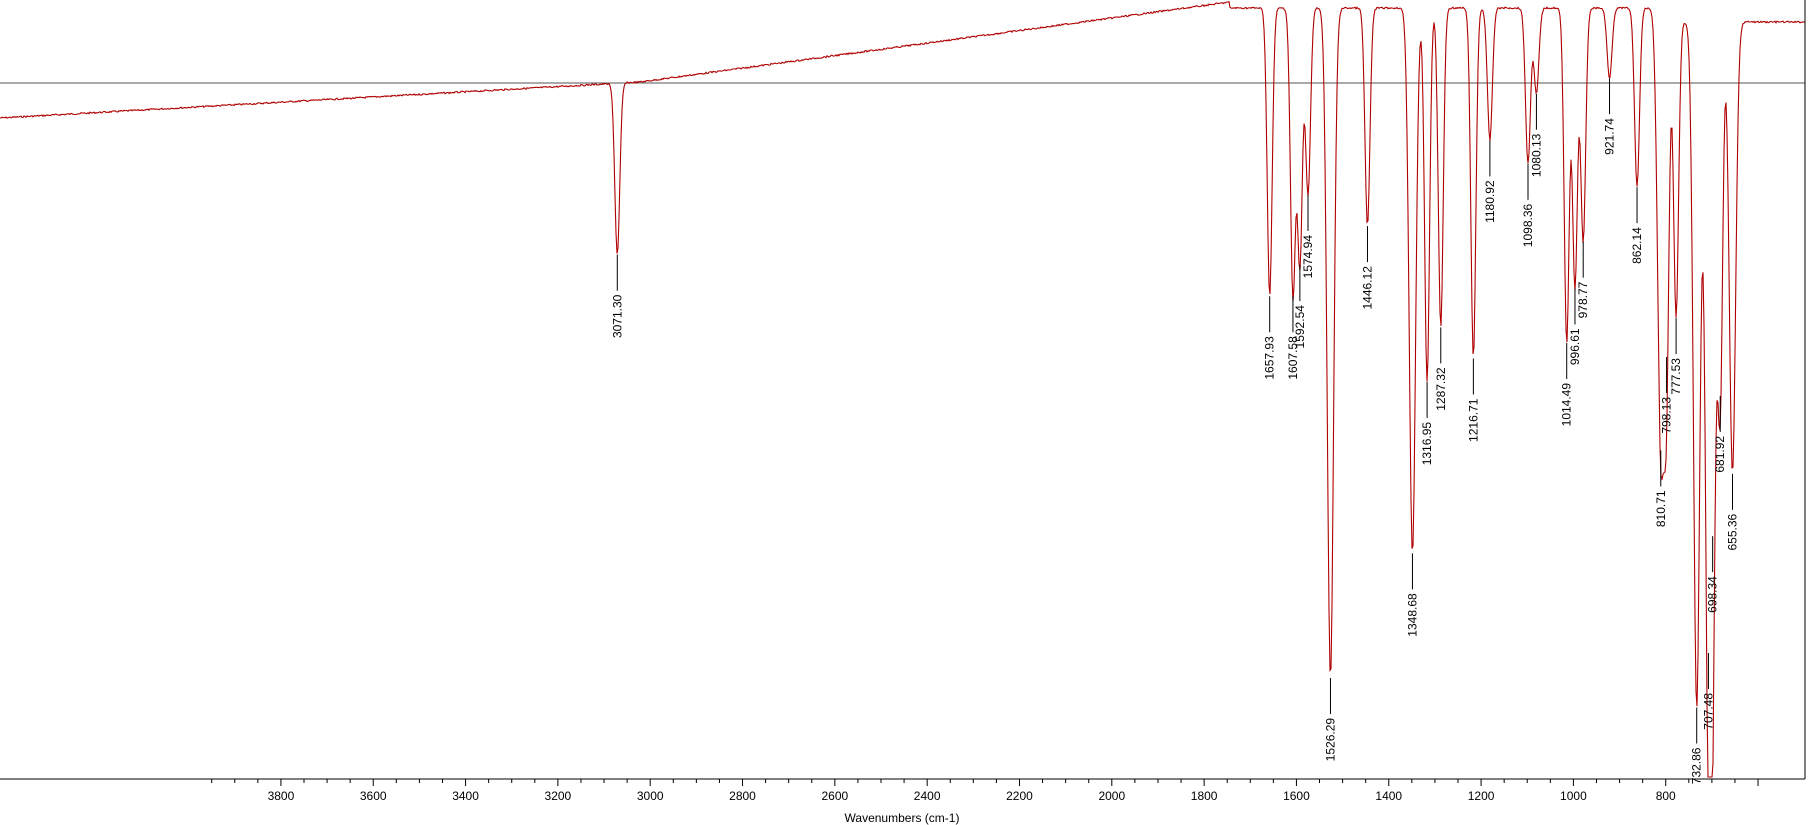 This screenshot has width=1815, height=825. I want to click on peak-label: 978.77, so click(1583, 299).